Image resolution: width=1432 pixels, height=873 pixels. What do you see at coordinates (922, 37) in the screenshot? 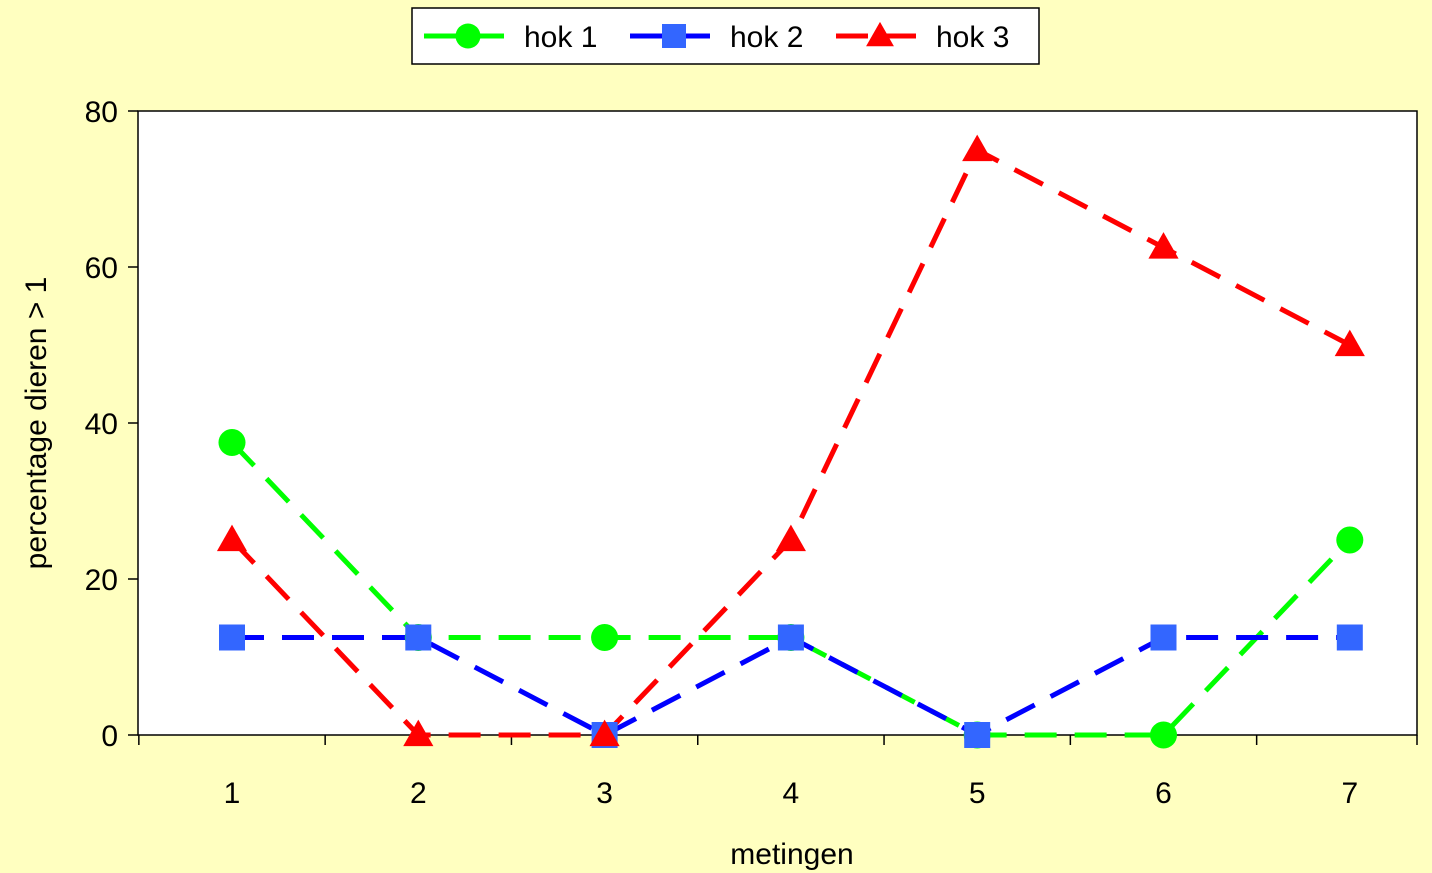
I see `legend-entry: hok 3` at bounding box center [922, 37].